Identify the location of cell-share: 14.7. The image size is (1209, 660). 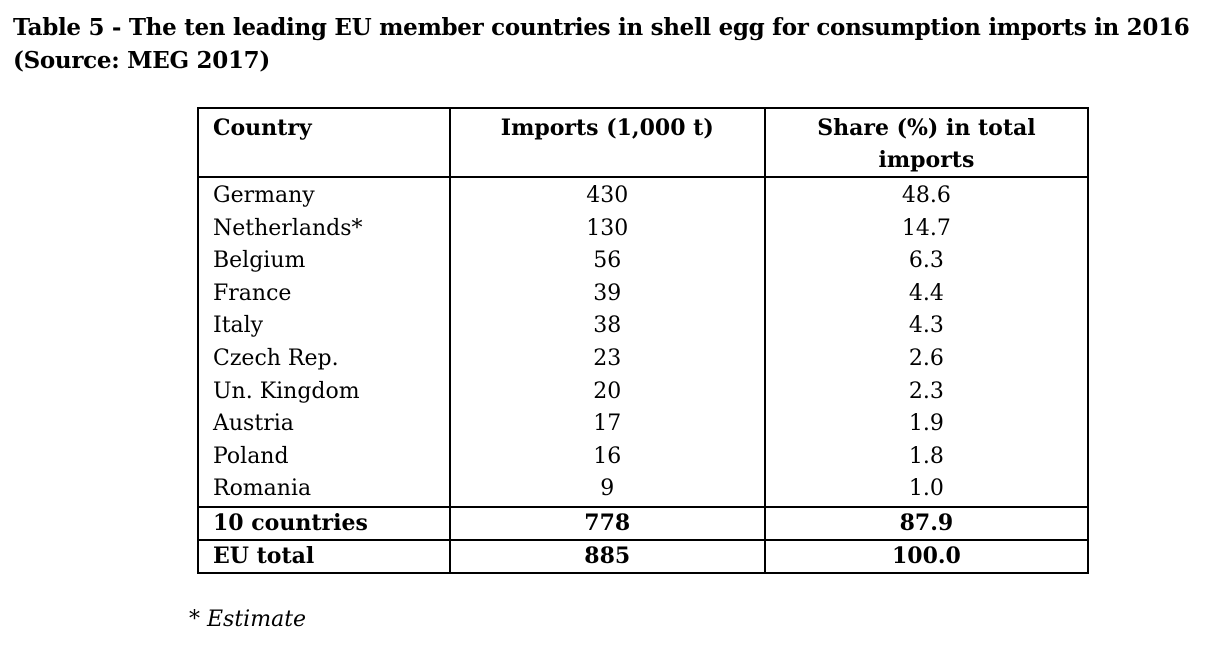
(926, 229).